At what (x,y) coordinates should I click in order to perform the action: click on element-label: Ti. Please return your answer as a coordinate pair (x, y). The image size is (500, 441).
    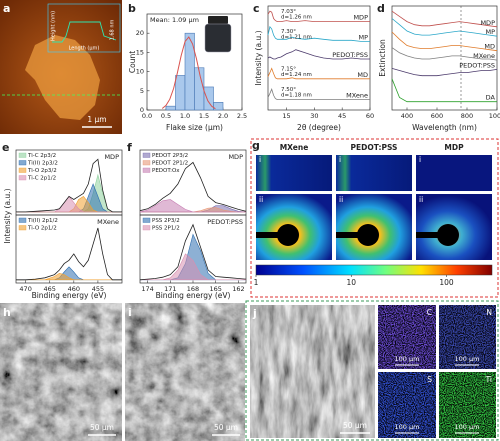
    Looking at the image, I should click on (488, 379).